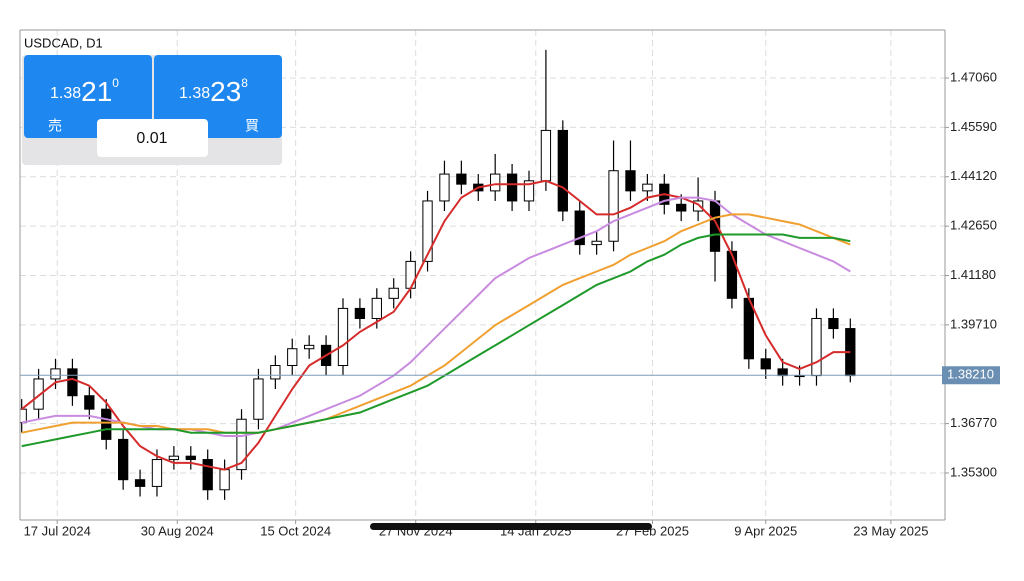 The width and height of the screenshot is (1024, 581). Describe the element at coordinates (973, 274) in the screenshot. I see `y-tick-label: 1.41180` at that location.